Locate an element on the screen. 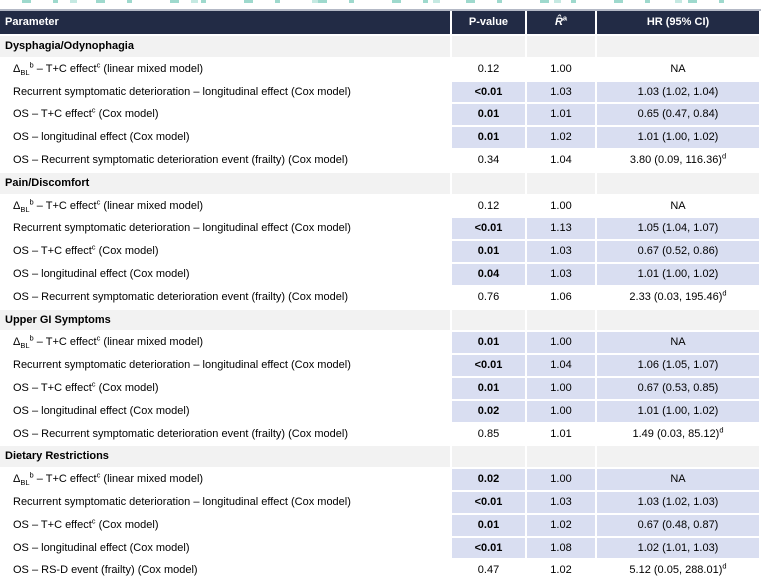 This screenshot has width=761, height=582. r-hat-cell: 1.06 is located at coordinates (561, 296).